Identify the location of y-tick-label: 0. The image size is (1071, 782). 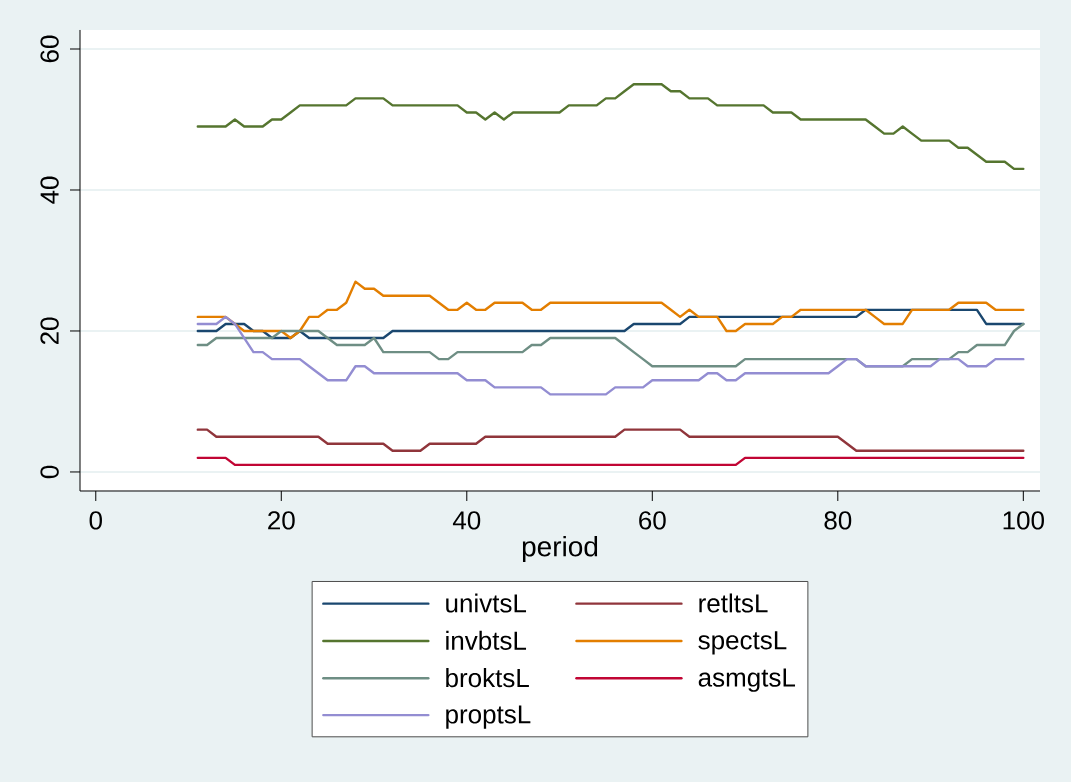
(49, 472).